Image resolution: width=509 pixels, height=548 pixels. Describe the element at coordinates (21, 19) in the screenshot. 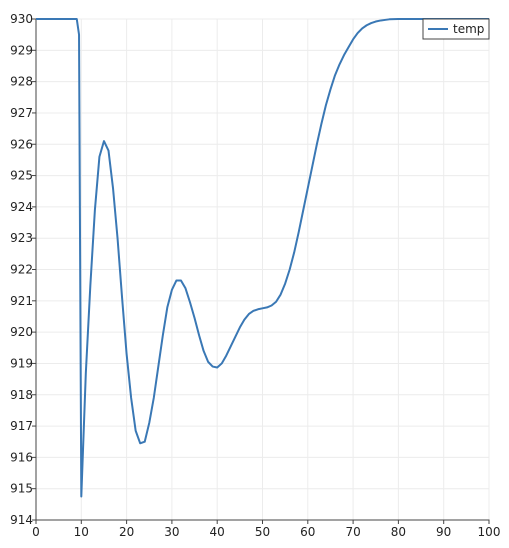

I see `y-tick-label: 930` at that location.